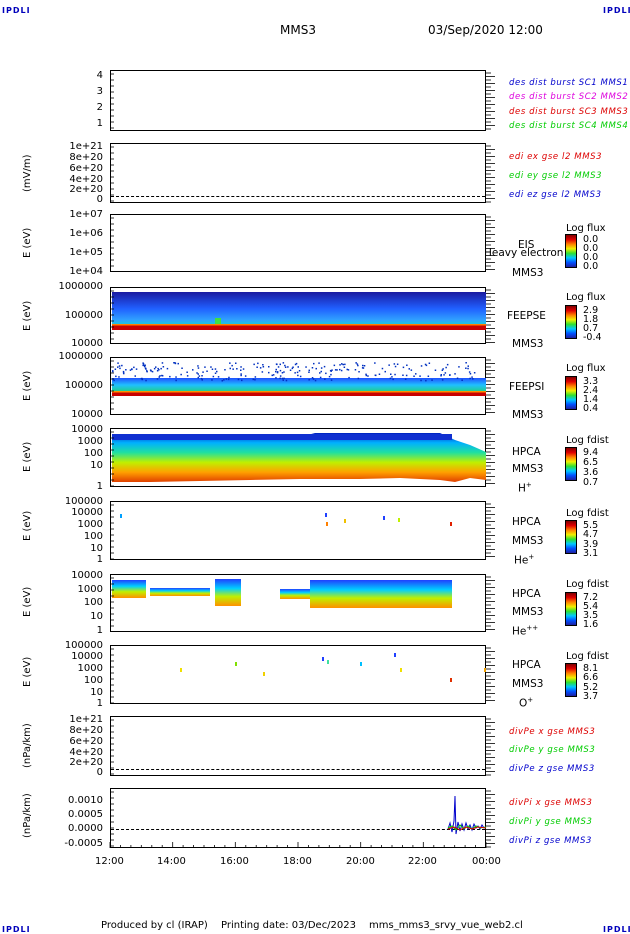 The height and width of the screenshot is (934, 630). What do you see at coordinates (87, 343) in the screenshot?
I see `y-tick: 10000` at bounding box center [87, 343].